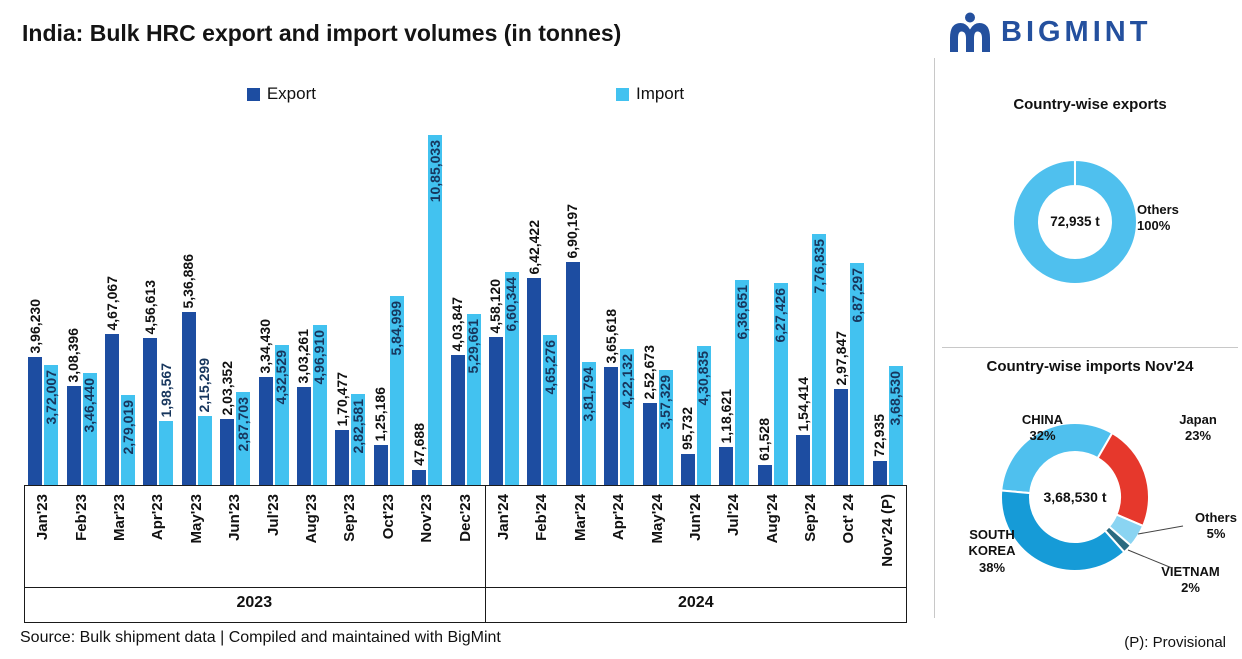  I want to click on exports-donut-center-value: 72,935 t, so click(1075, 221).